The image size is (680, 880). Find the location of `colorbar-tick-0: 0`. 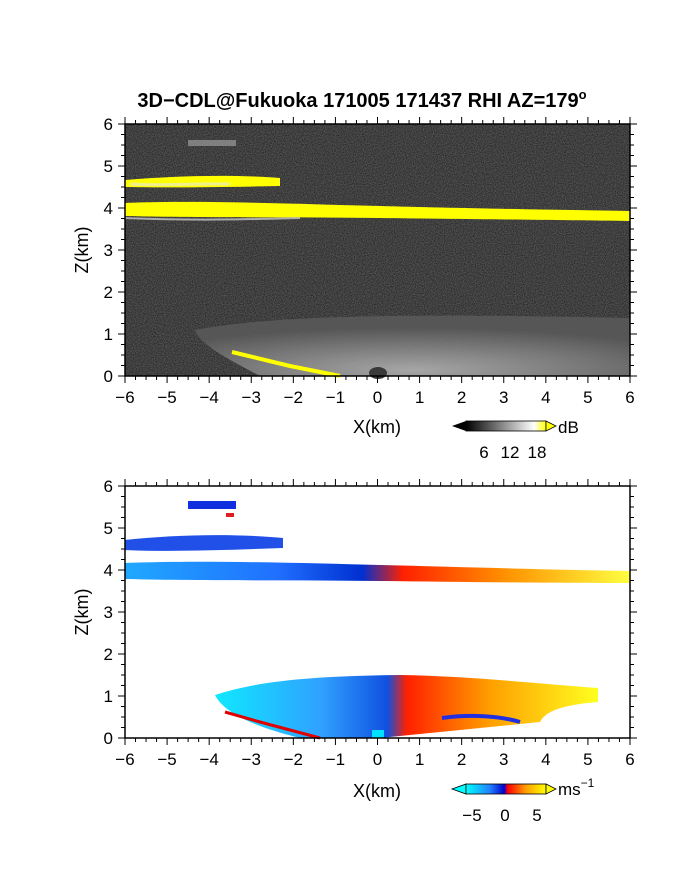

colorbar-tick-0: 0 is located at coordinates (504, 815).